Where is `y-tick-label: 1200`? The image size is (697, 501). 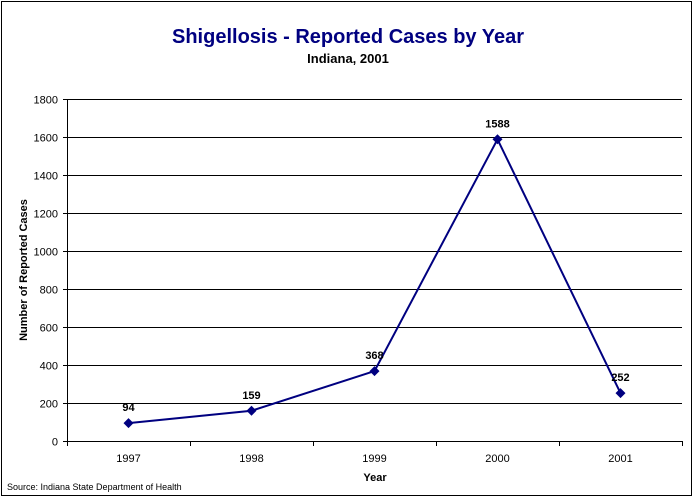
y-tick-label: 1200 is located at coordinates (46, 215).